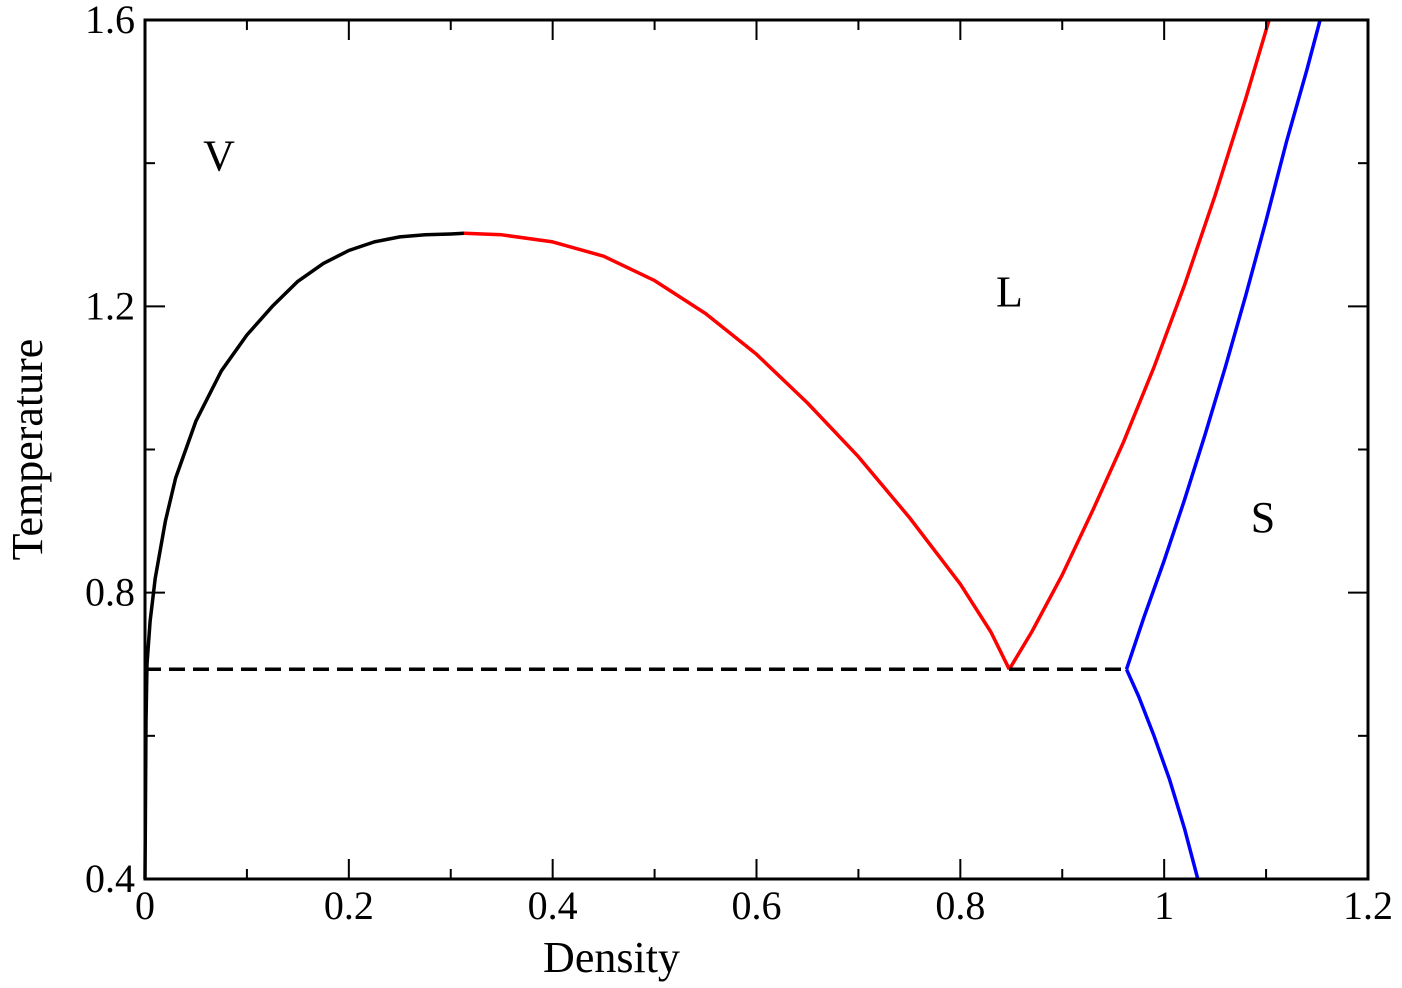  I want to click on x-tick-label: 0.2, so click(349, 905).